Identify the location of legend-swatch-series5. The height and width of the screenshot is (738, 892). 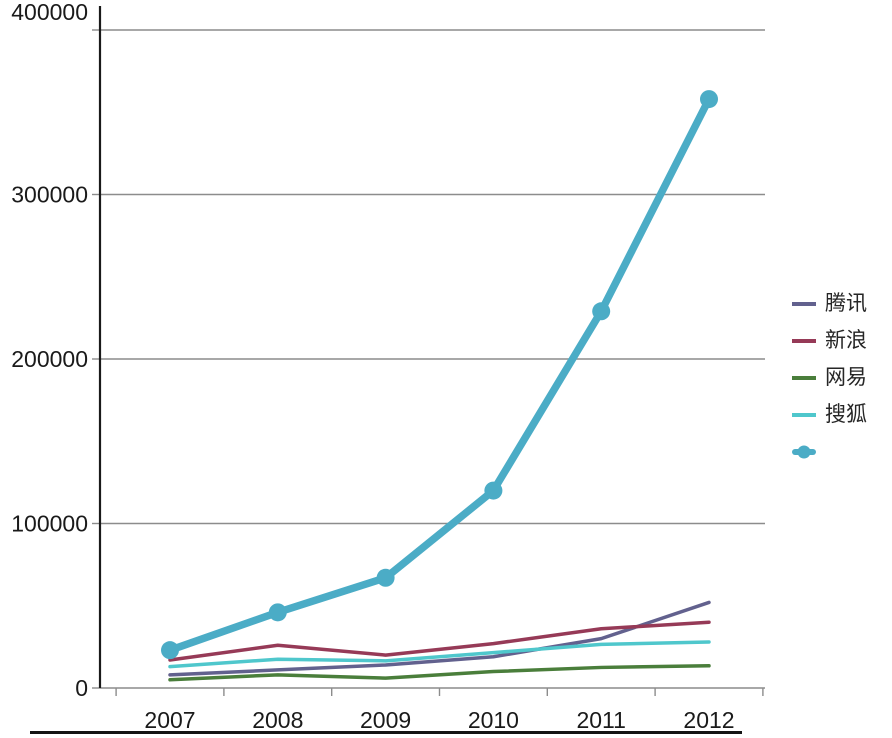
(804, 451).